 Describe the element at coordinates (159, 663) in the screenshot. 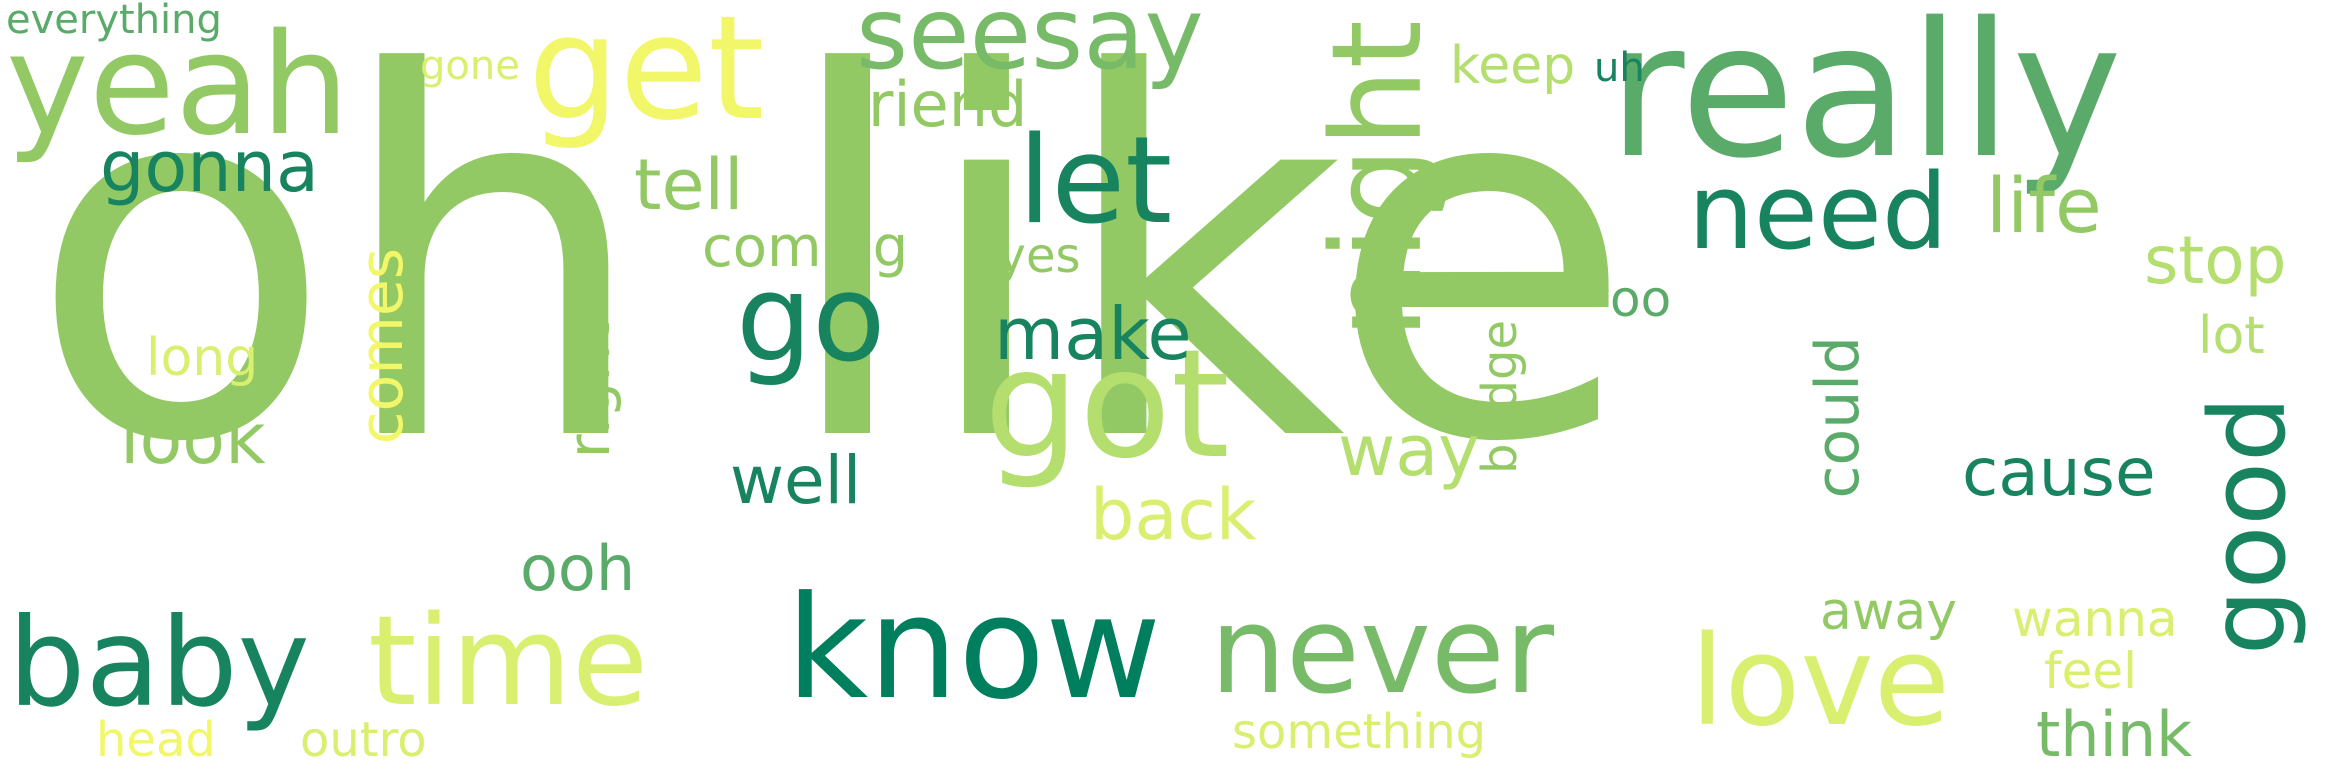

I see `word-baby: baby` at that location.